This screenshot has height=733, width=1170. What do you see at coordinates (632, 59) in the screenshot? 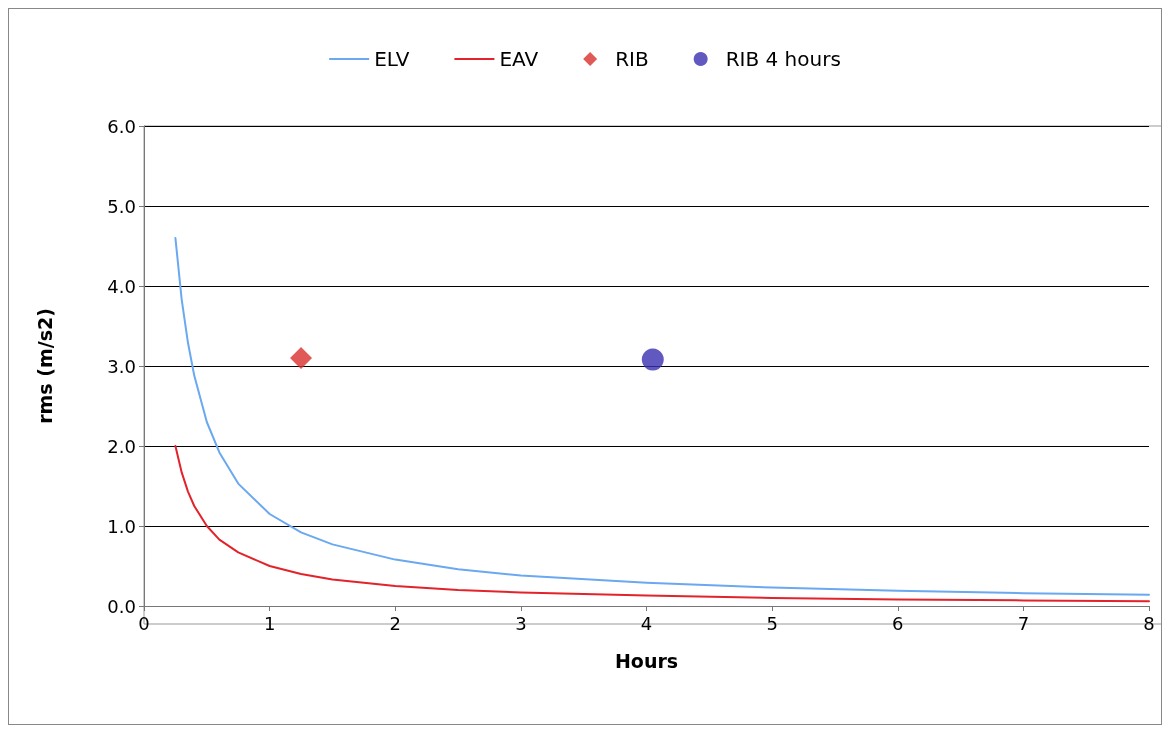
I see `legend-label: RIB` at bounding box center [632, 59].